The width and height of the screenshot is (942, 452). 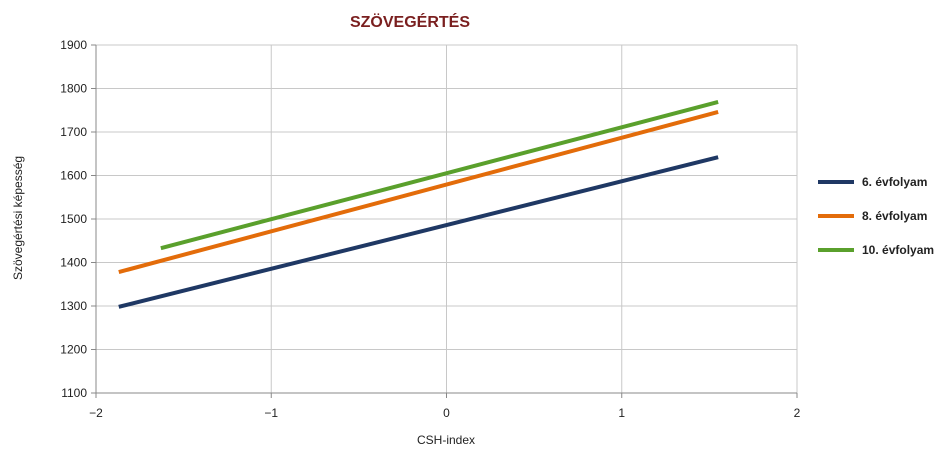 What do you see at coordinates (74, 393) in the screenshot?
I see `y-tick-label: 1100` at bounding box center [74, 393].